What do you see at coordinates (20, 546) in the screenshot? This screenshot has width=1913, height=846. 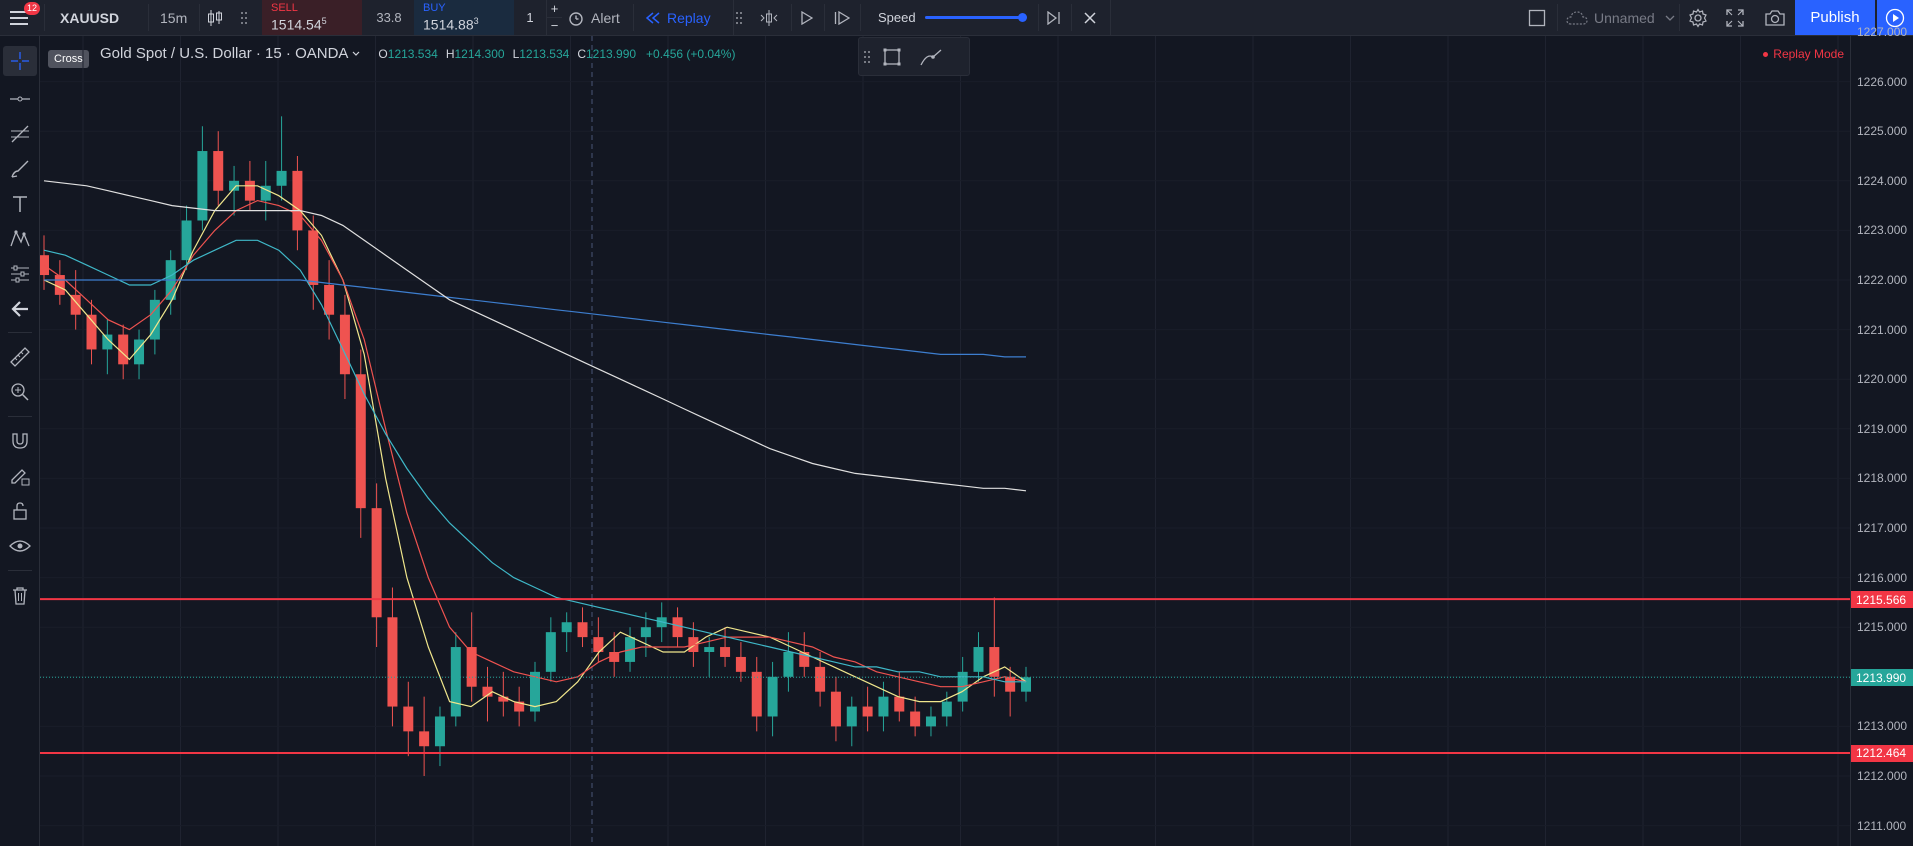 I see `hide-drawings-tool` at bounding box center [20, 546].